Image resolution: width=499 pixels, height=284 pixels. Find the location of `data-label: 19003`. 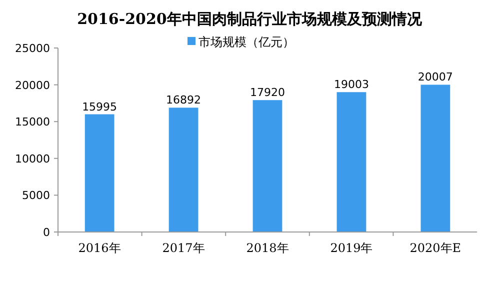

data-label: 19003 is located at coordinates (351, 85).